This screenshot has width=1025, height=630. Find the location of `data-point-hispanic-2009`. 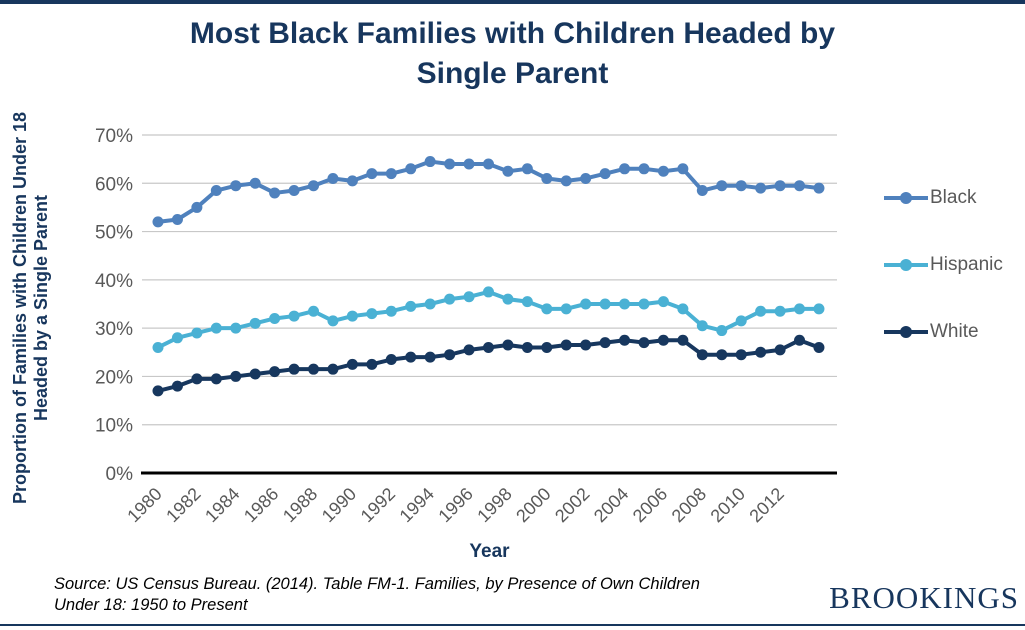

data-point-hispanic-2009 is located at coordinates (722, 331).